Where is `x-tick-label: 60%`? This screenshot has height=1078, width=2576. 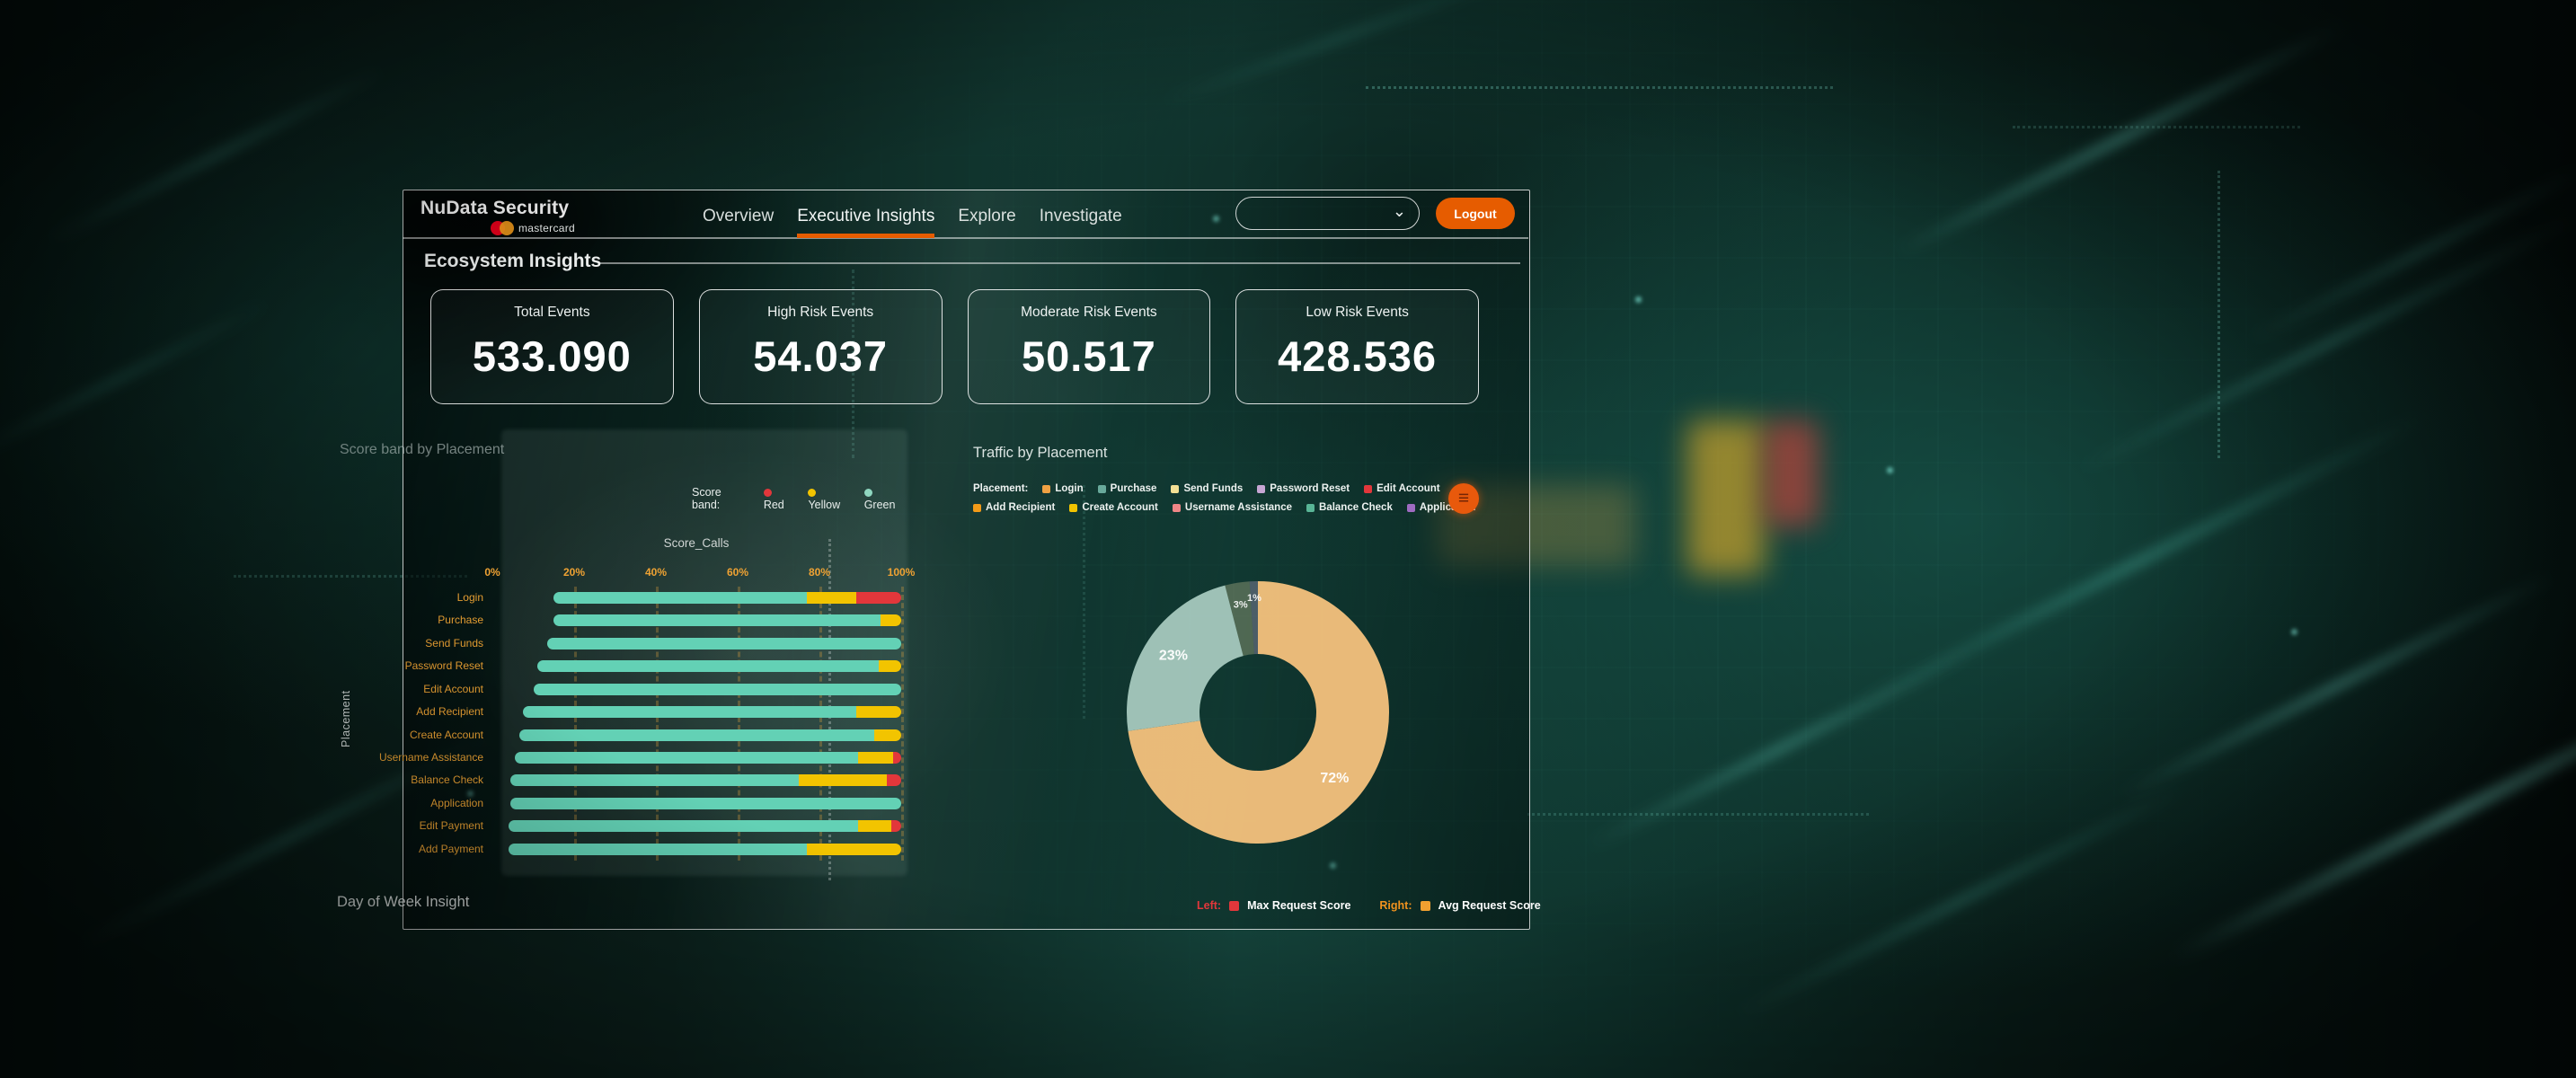 x-tick-label: 60% is located at coordinates (737, 573).